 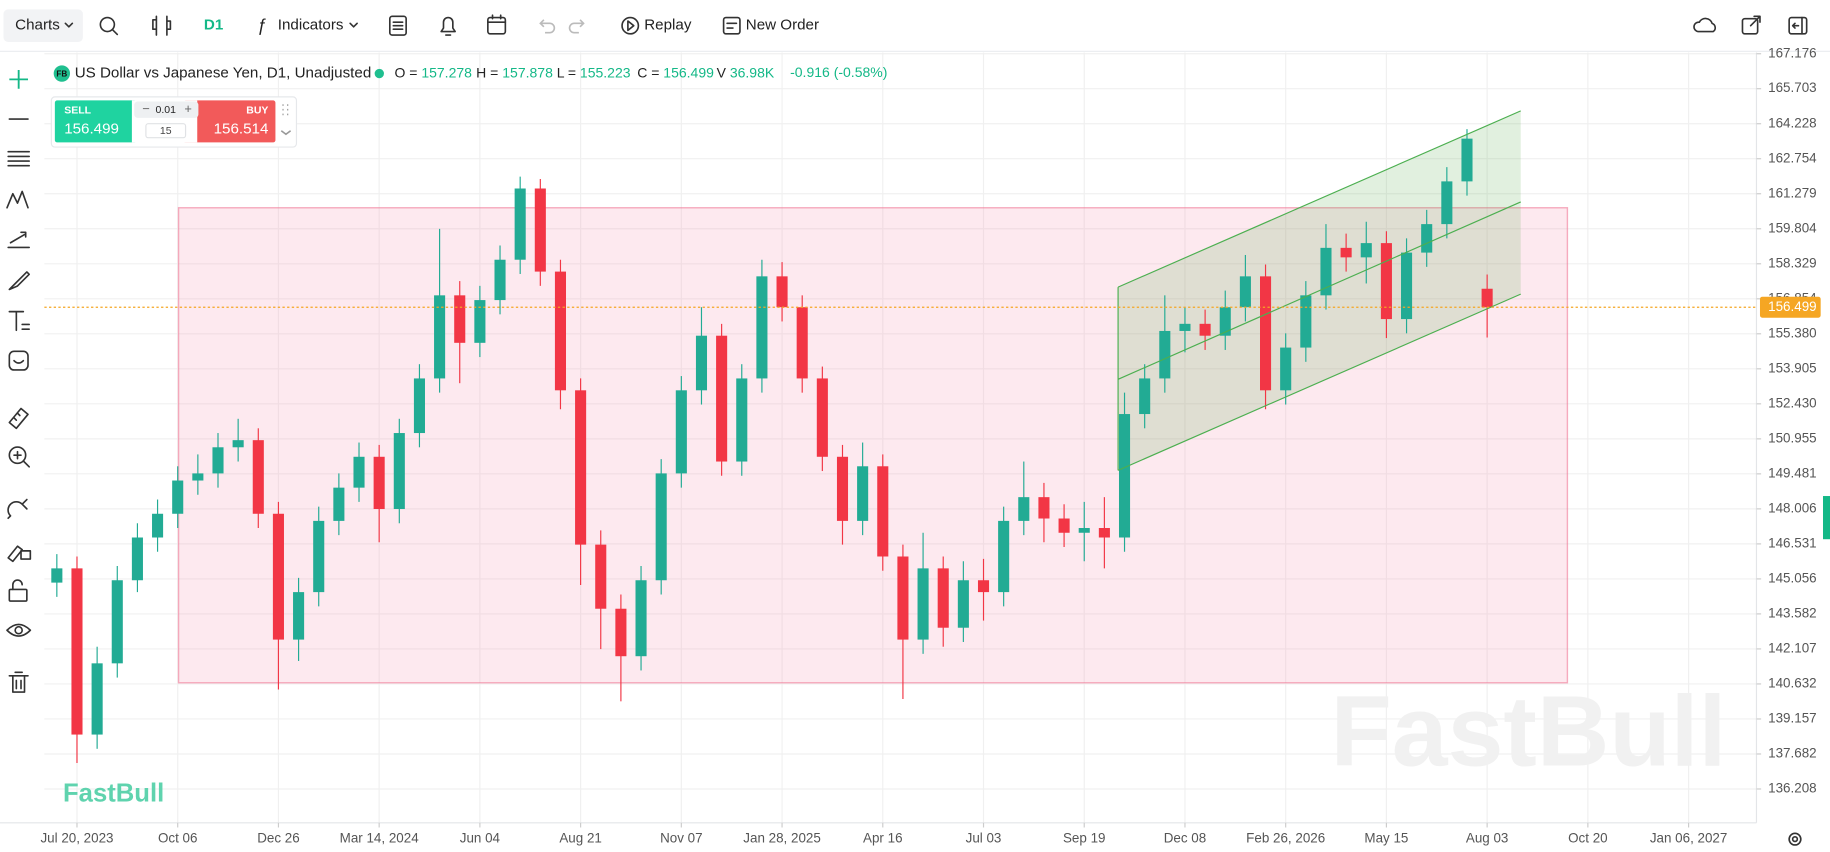 I want to click on cloud-icon, so click(x=1704, y=25).